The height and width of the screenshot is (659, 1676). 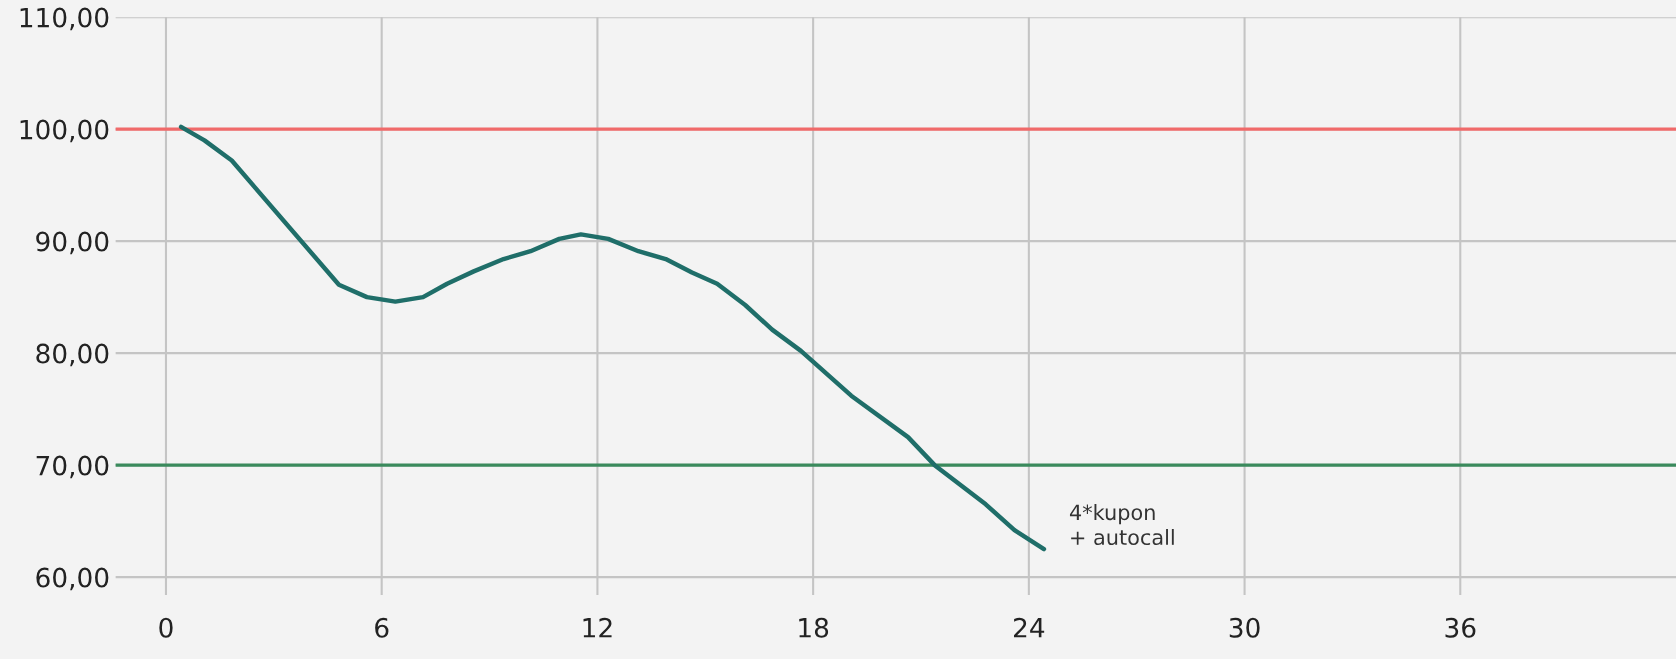 What do you see at coordinates (814, 627) in the screenshot?
I see `x-tick-label: 18` at bounding box center [814, 627].